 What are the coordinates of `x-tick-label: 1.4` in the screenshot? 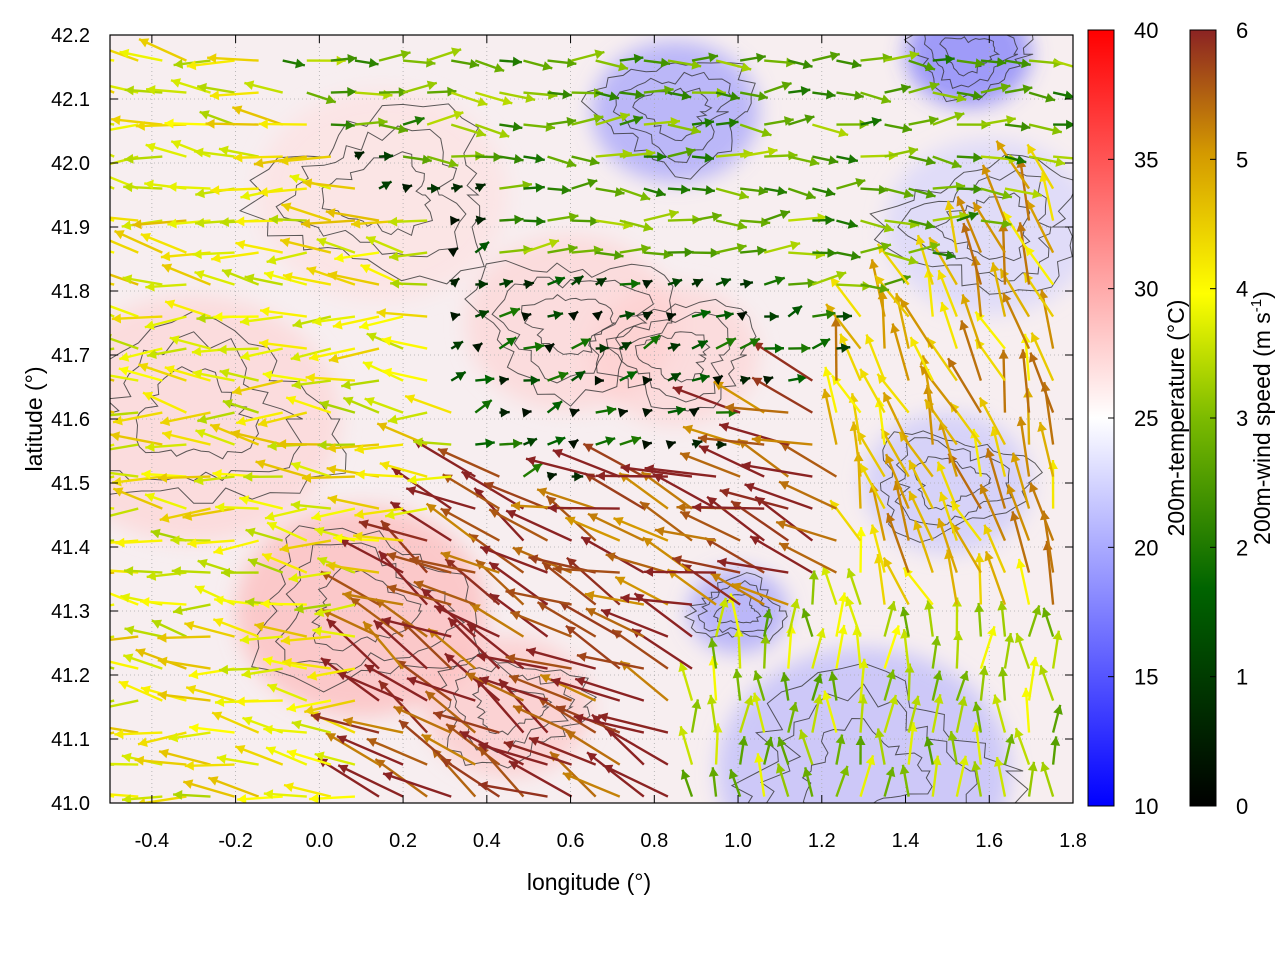 It's located at (906, 841).